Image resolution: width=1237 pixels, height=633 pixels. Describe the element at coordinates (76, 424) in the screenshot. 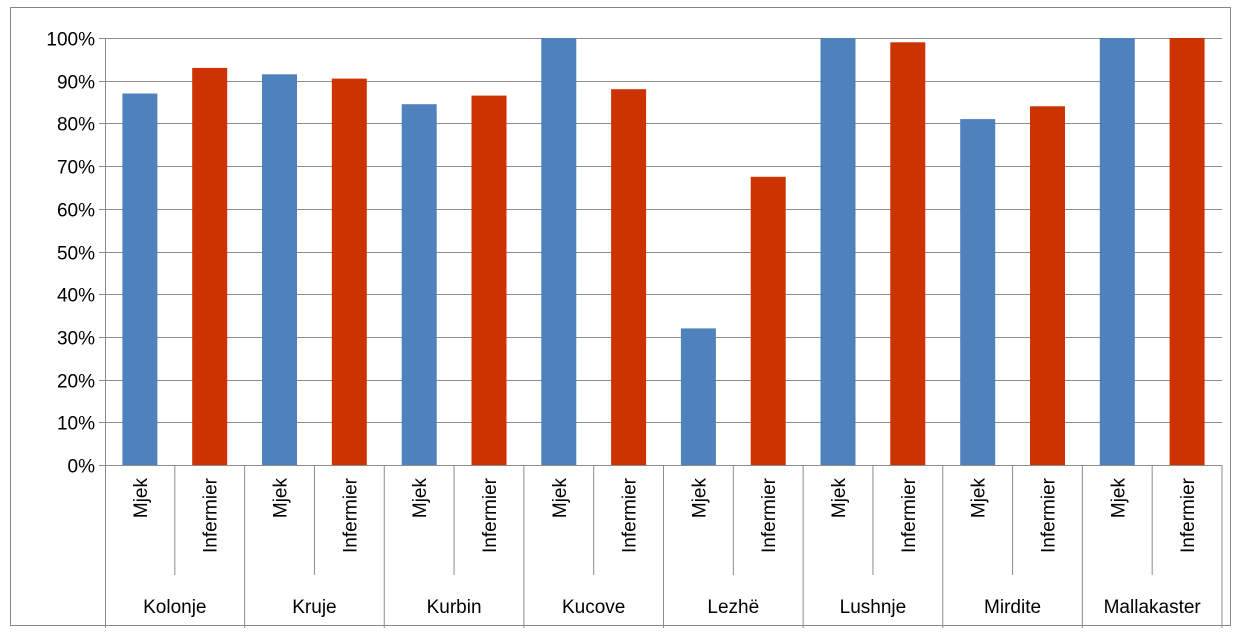

I see `y-tick-label: 10%` at that location.